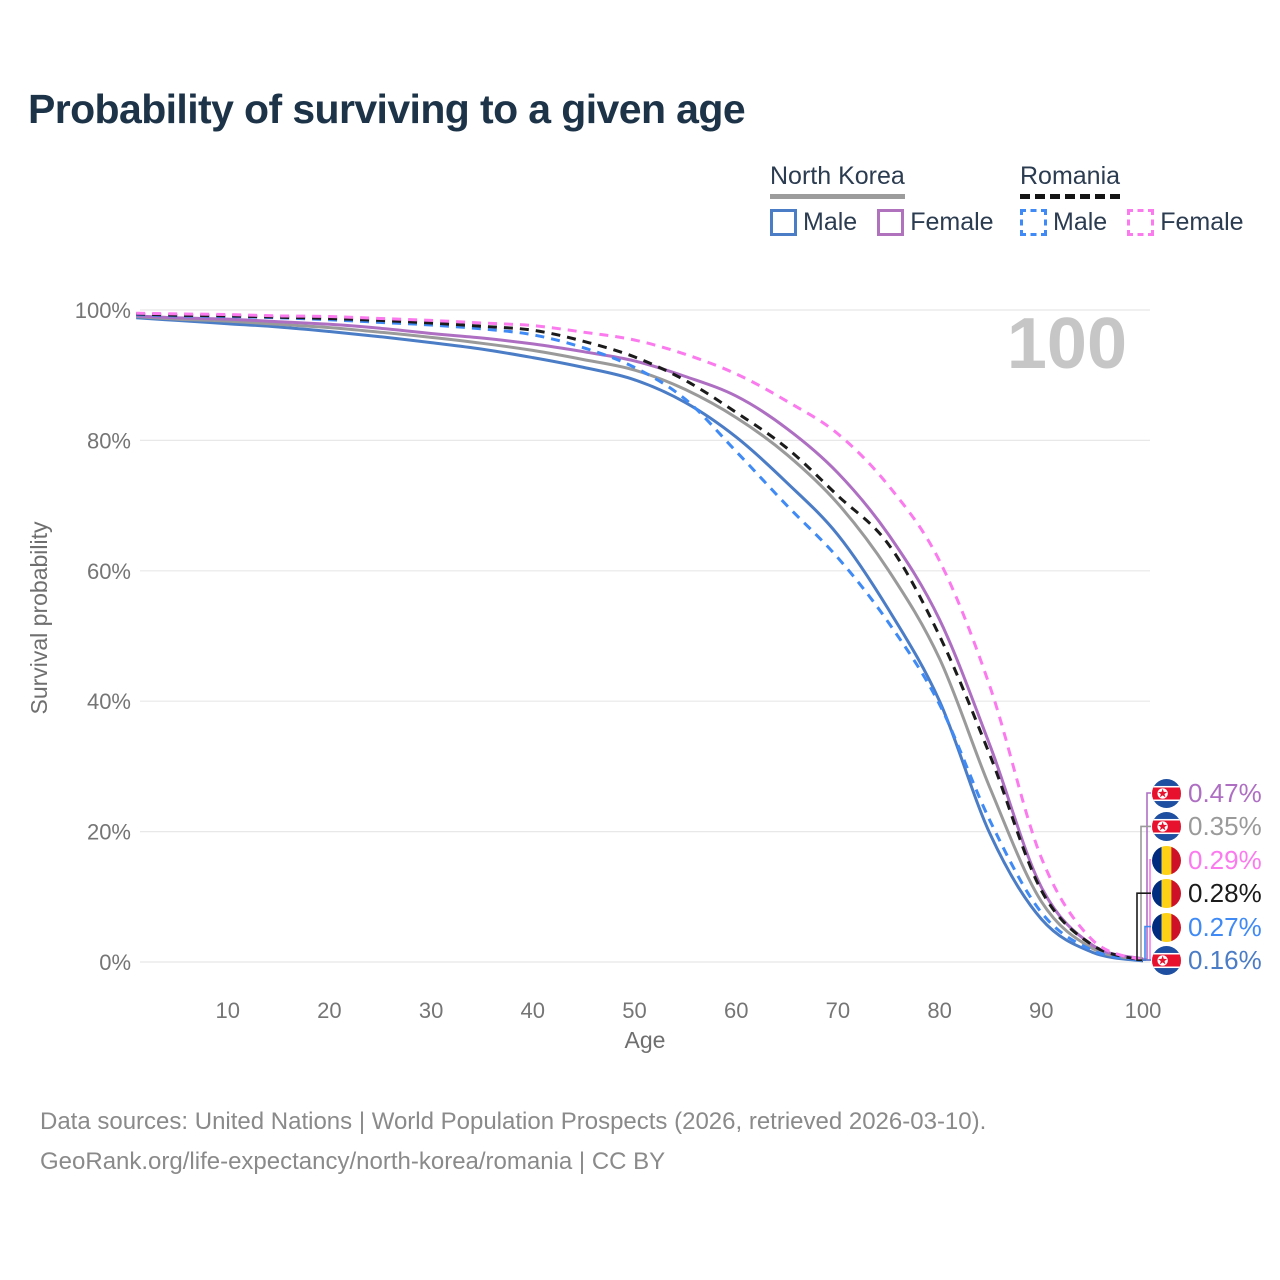 The width and height of the screenshot is (1280, 1280). What do you see at coordinates (1225, 959) in the screenshot?
I see `end-value-text: 0.16%` at bounding box center [1225, 959].